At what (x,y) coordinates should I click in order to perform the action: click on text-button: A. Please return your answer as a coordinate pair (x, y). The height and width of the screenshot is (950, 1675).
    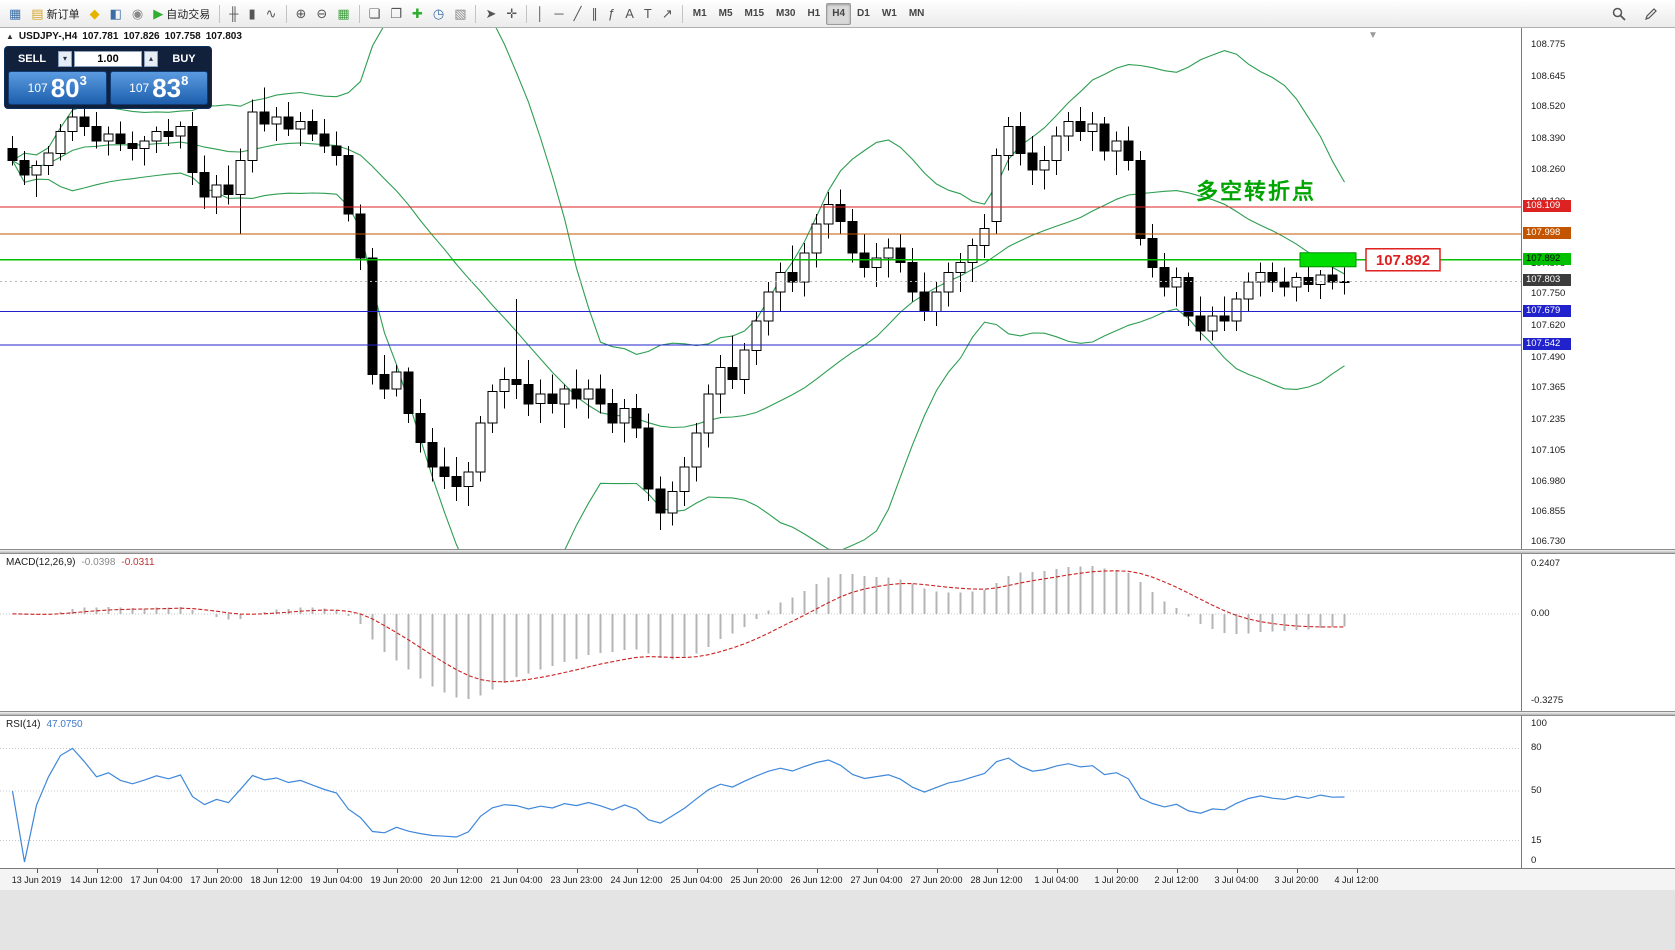
    Looking at the image, I should click on (629, 14).